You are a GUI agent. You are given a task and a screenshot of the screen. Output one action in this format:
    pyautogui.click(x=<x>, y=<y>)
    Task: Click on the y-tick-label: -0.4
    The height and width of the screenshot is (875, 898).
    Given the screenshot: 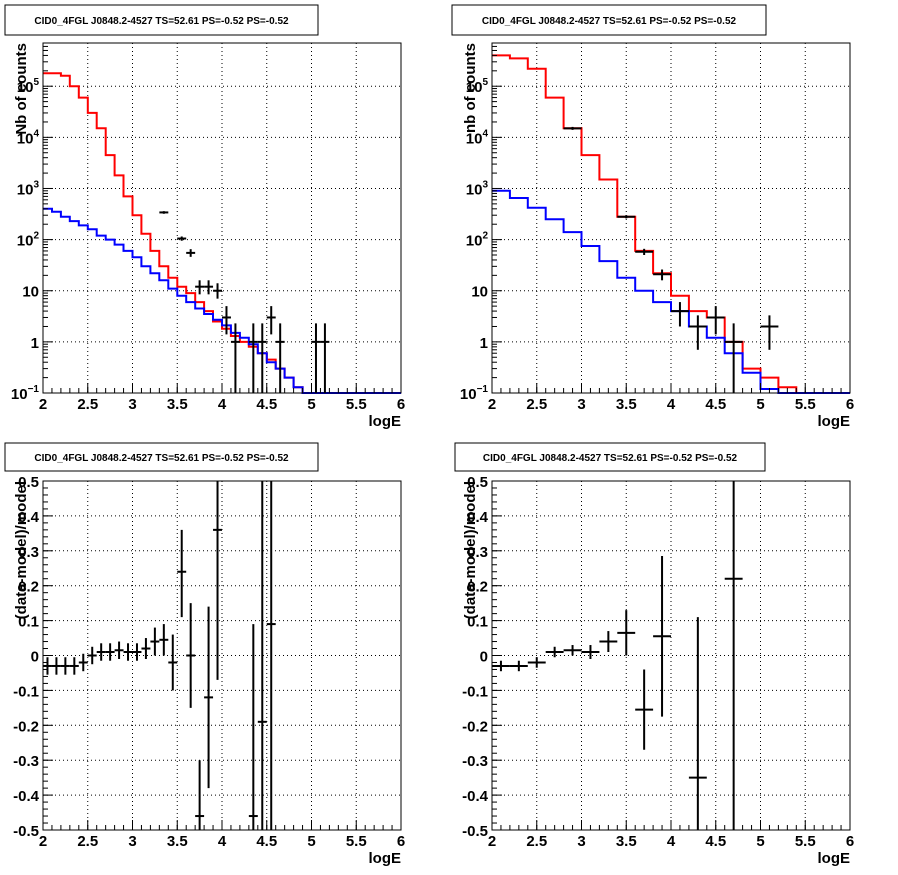 What is the action you would take?
    pyautogui.click(x=26, y=796)
    